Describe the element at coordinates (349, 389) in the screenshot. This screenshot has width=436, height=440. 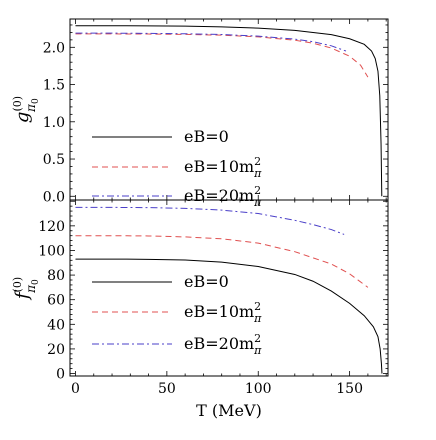
I see `x-tick-label: 150` at that location.